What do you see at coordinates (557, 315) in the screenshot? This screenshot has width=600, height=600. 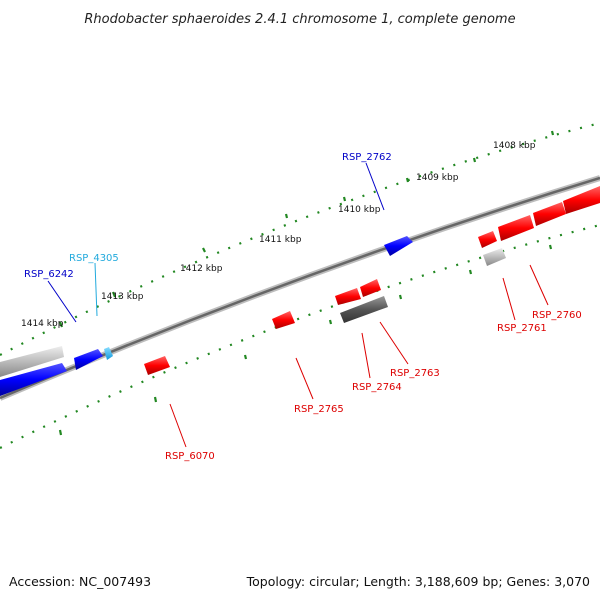 I see `gene-label-rsp-2760: RSP_2760` at bounding box center [557, 315].